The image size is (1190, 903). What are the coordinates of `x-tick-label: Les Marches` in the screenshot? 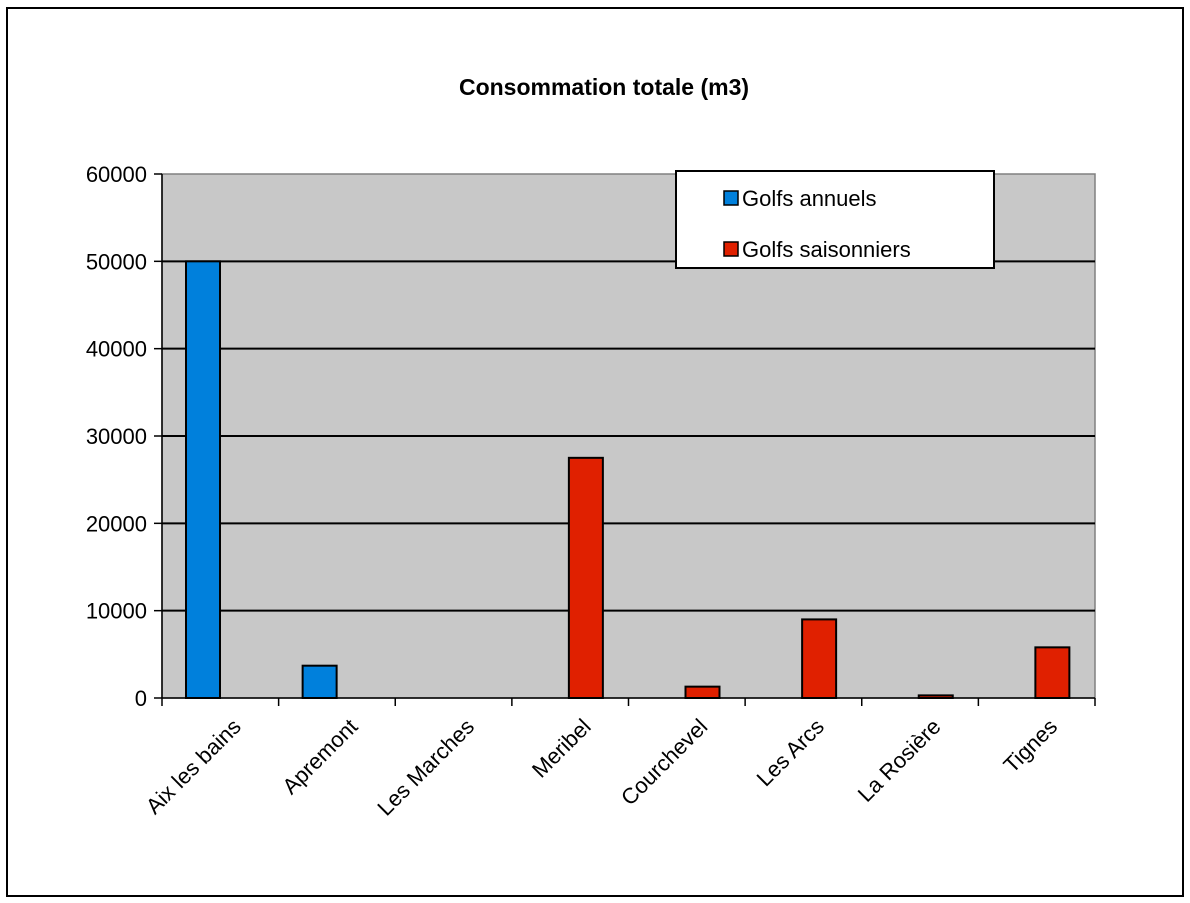 It's located at (425, 767).